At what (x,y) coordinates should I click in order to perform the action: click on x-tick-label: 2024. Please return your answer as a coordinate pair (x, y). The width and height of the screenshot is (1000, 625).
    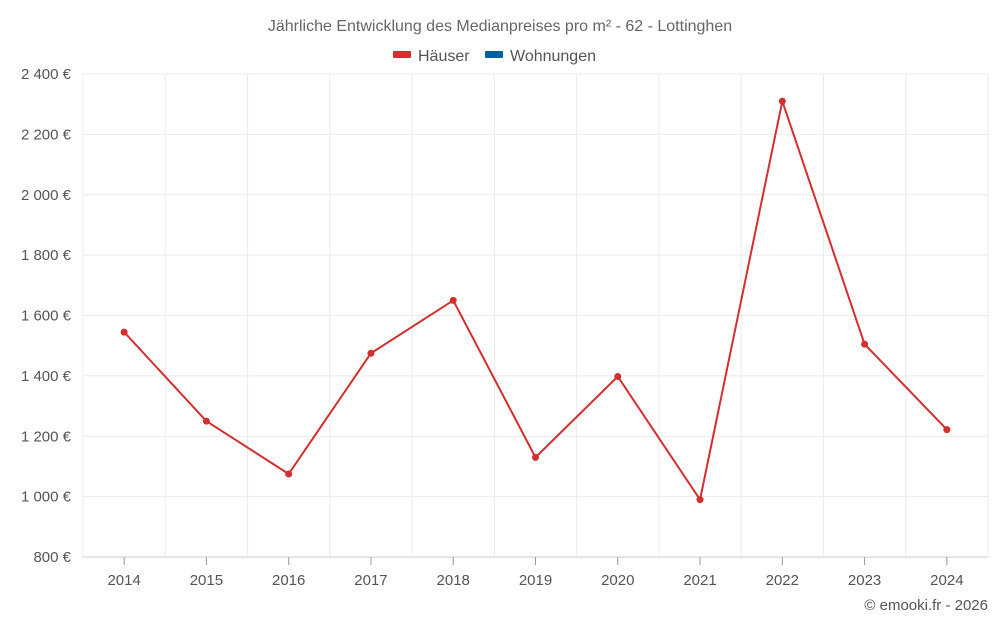
    Looking at the image, I should click on (946, 580).